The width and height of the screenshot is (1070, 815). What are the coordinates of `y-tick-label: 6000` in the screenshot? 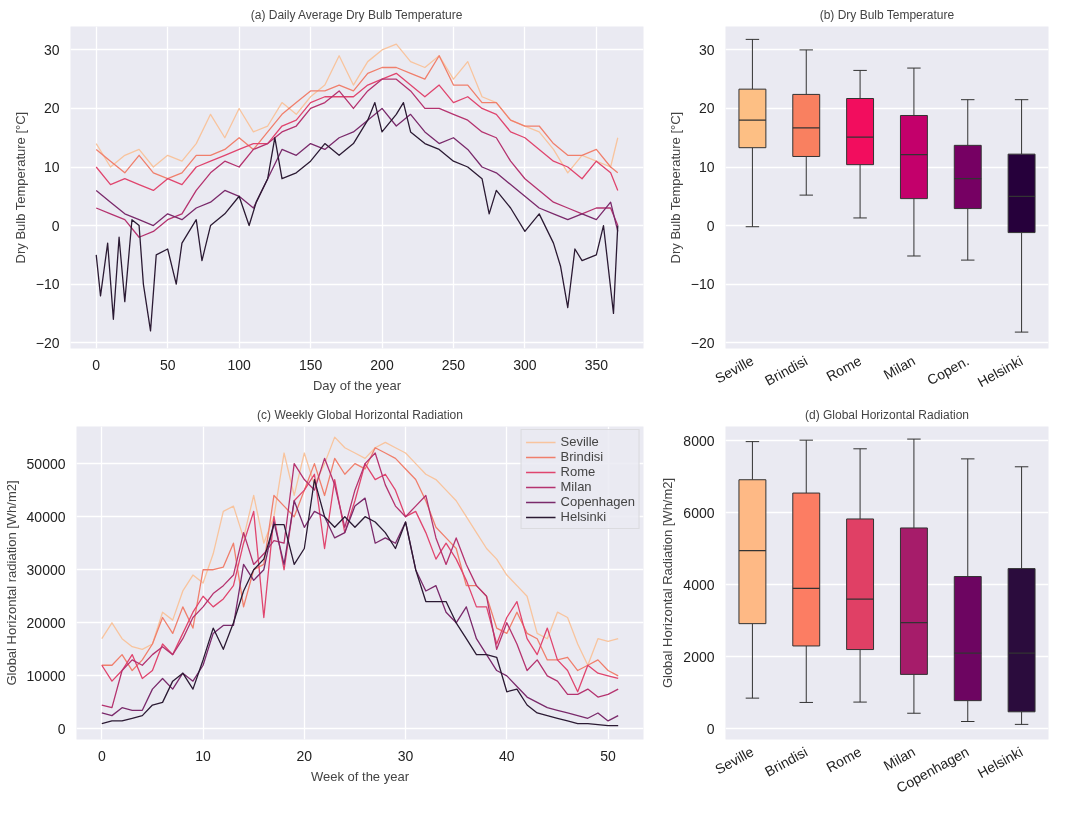 It's located at (699, 512).